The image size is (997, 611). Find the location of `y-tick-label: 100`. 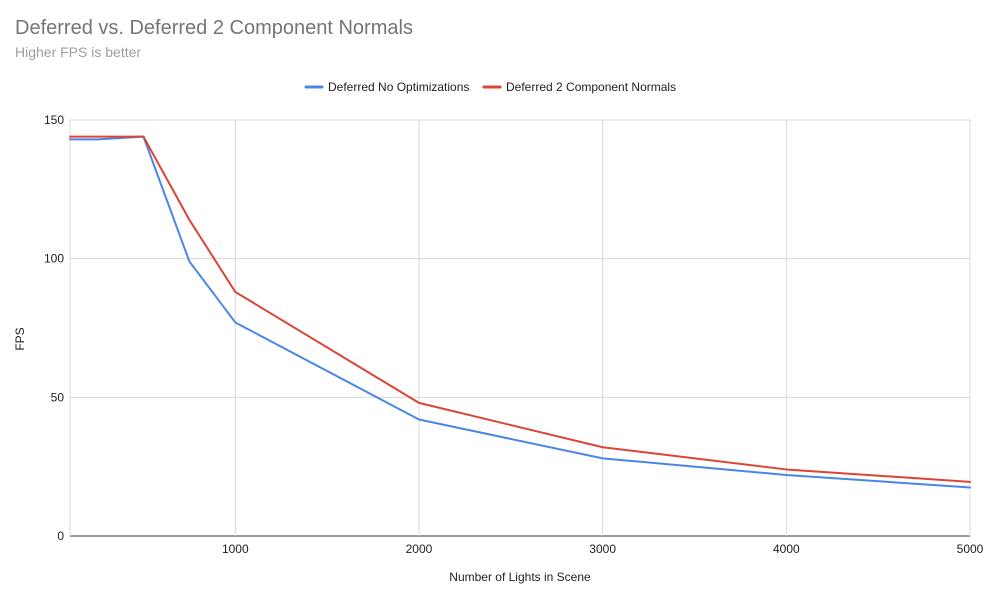

y-tick-label: 100 is located at coordinates (54, 259).